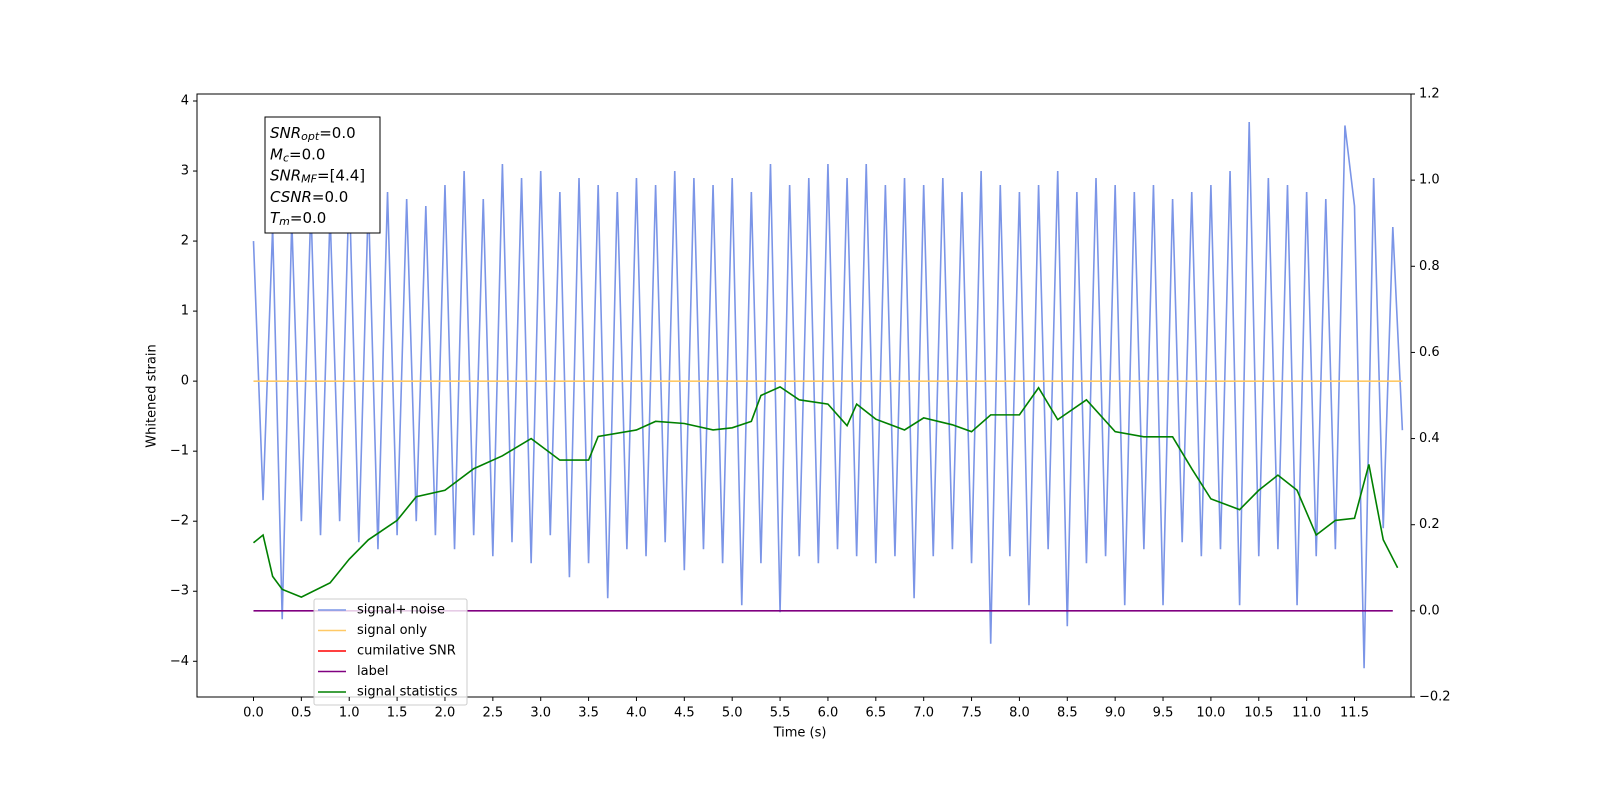 The image size is (1600, 804). I want to click on x-tick-label: 0.5, so click(301, 713).